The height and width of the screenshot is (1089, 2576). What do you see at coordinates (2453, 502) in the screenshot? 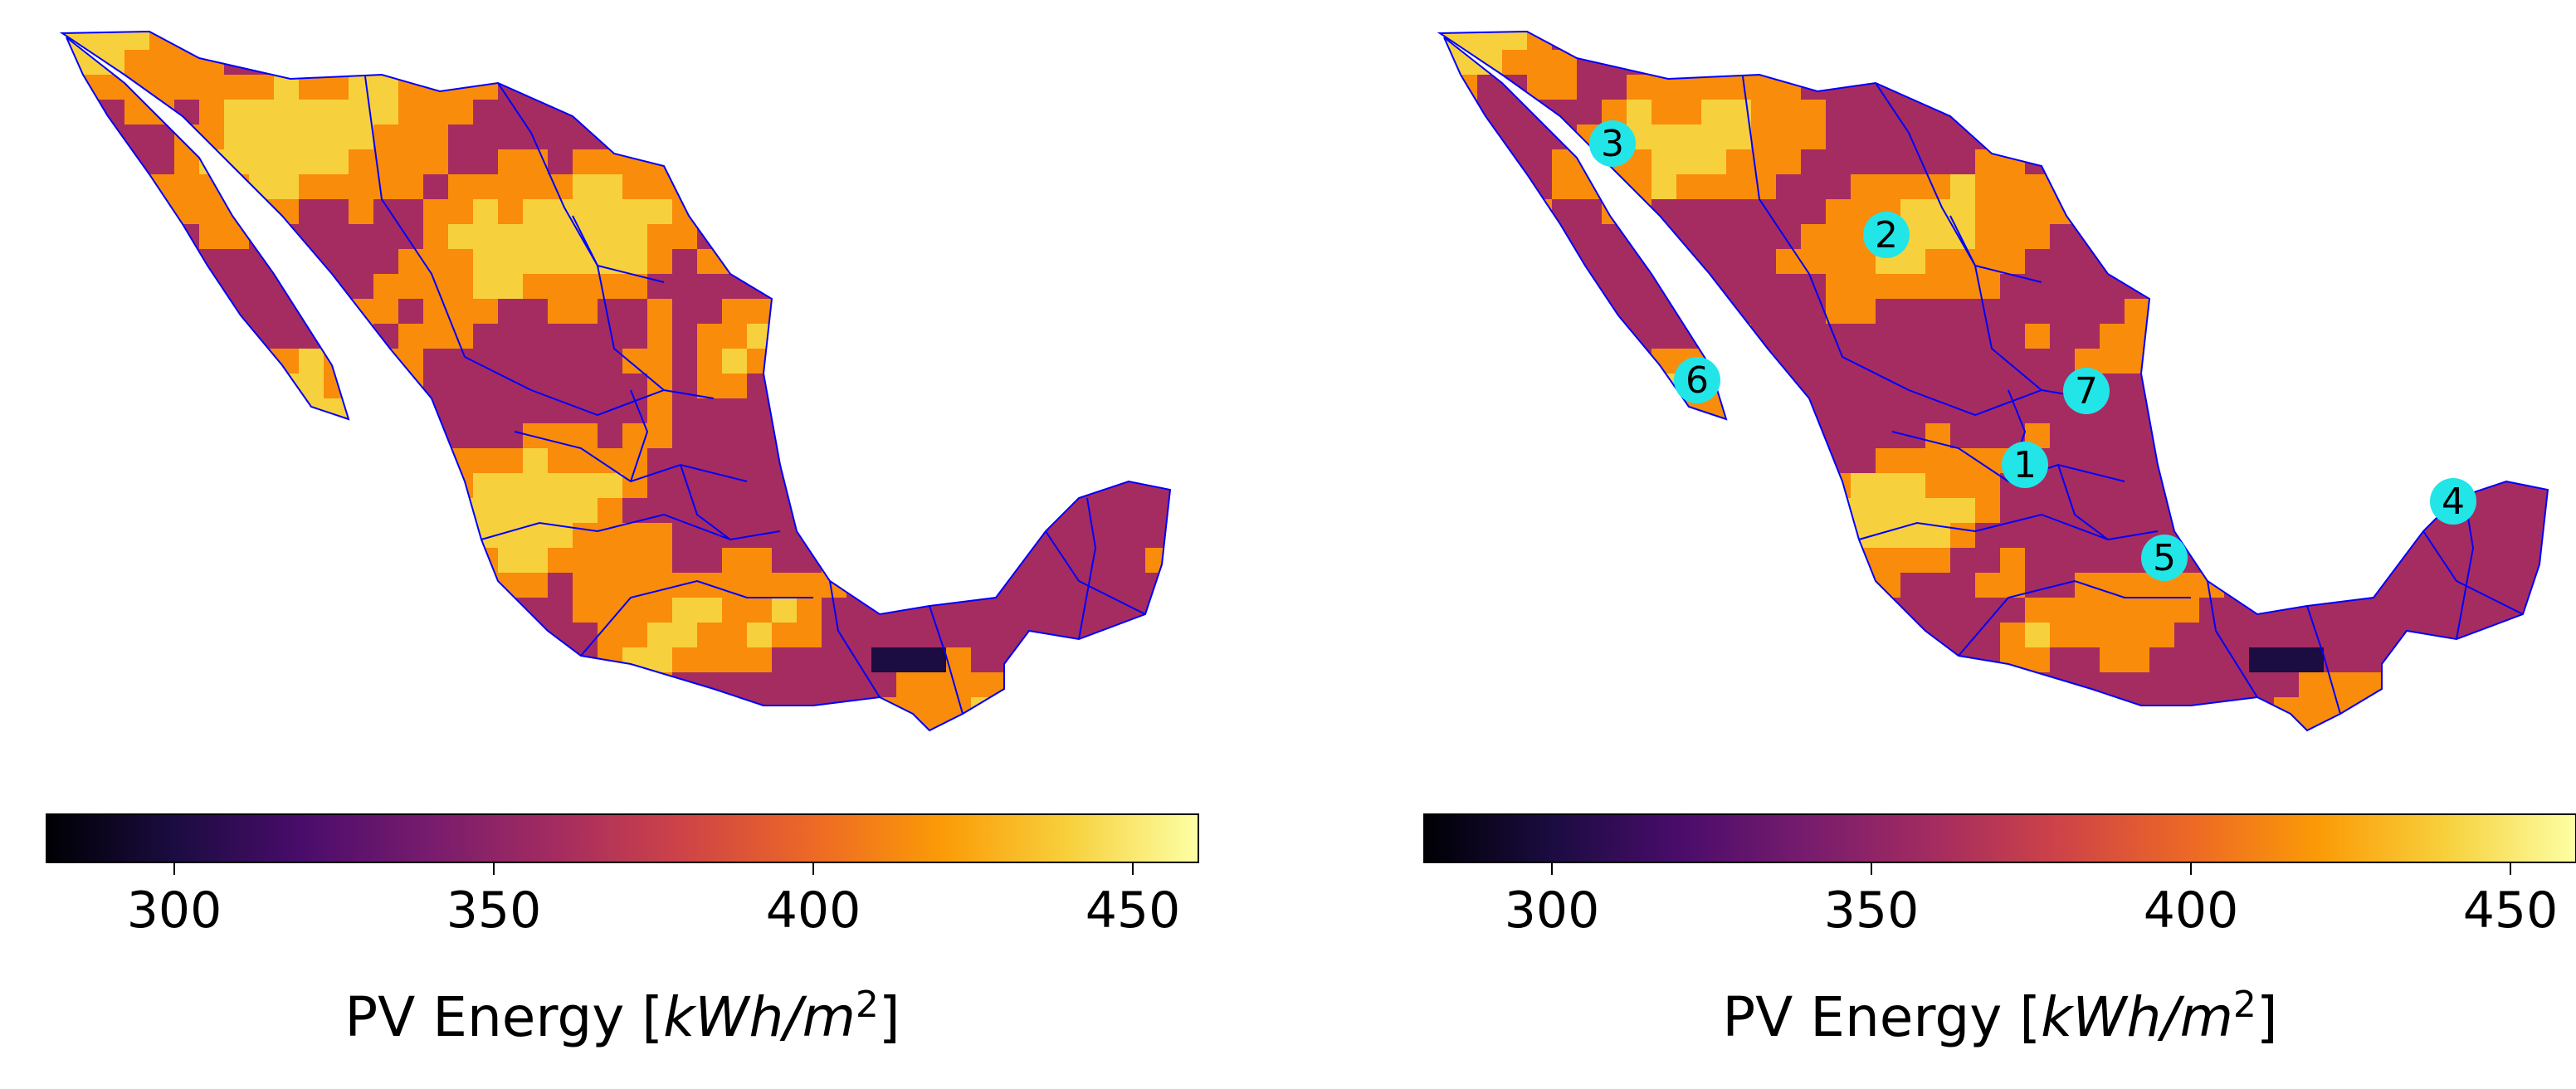
I see `site-marker-4: 4` at bounding box center [2453, 502].